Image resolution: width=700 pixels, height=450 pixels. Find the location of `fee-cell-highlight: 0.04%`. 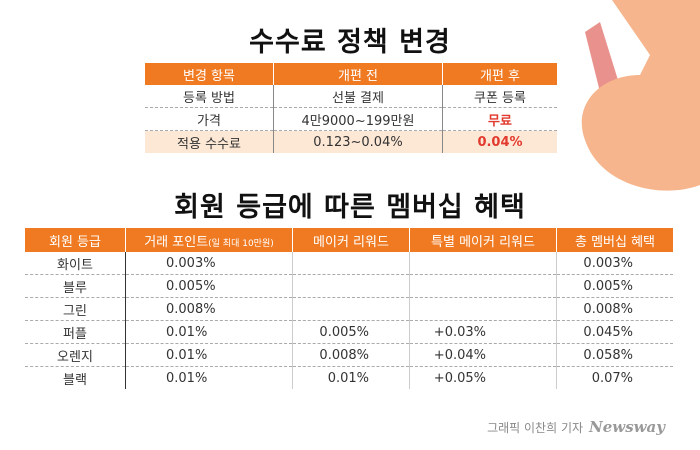

fee-cell-highlight: 0.04% is located at coordinates (499, 141).